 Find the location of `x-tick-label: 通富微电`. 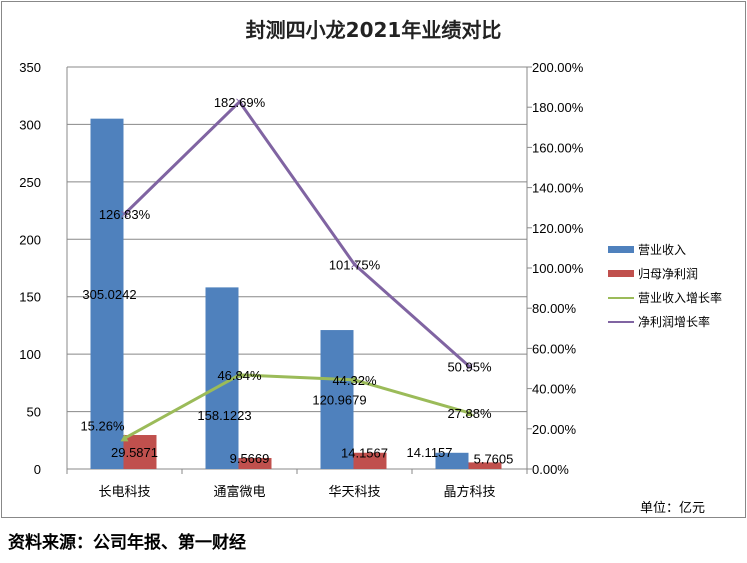

x-tick-label: 通富微电 is located at coordinates (239, 491).